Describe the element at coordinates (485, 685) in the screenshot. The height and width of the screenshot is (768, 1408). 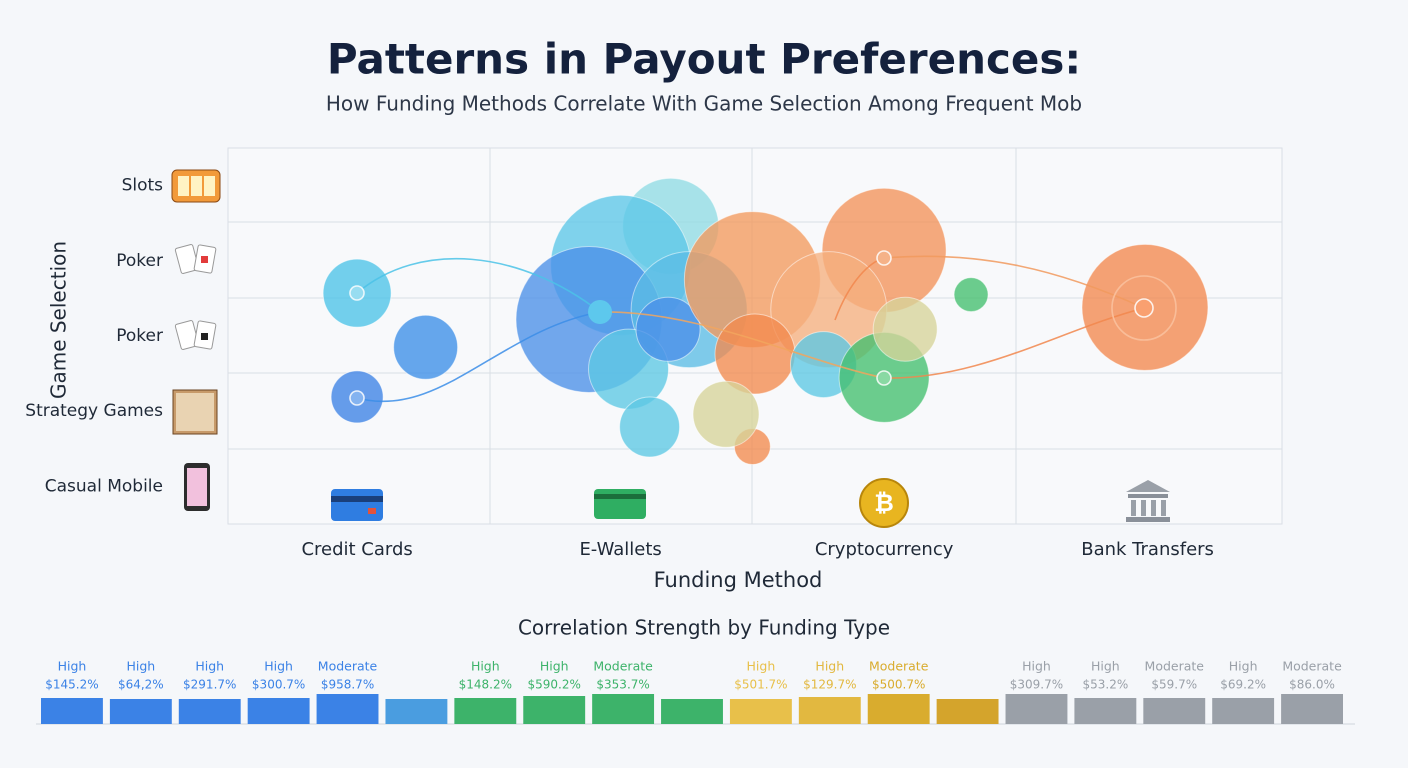
I see `amount-label: $148.2%` at that location.